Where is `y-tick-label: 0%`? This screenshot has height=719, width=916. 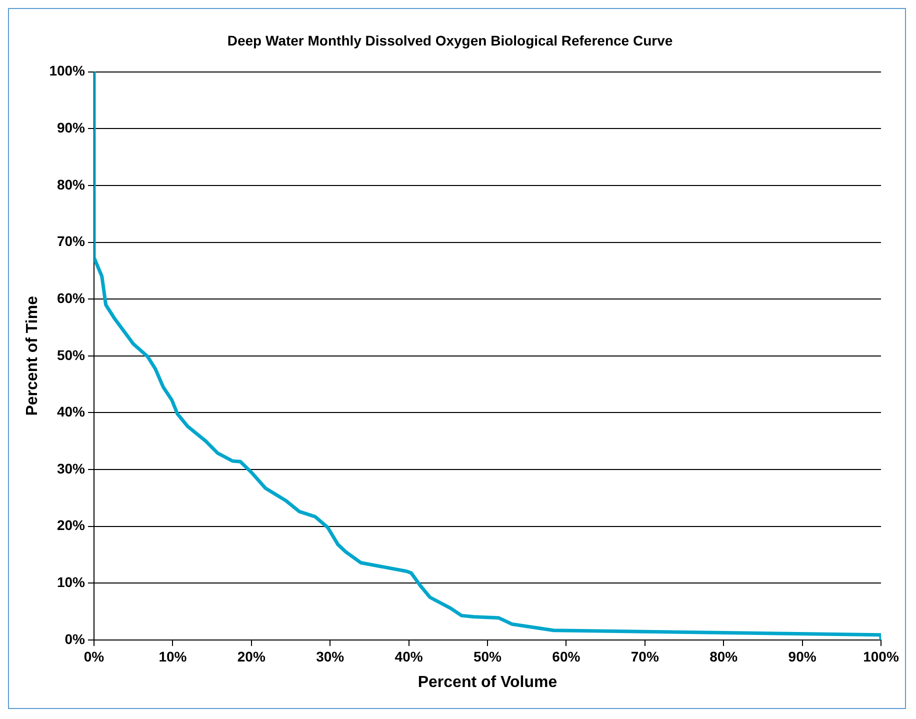
y-tick-label: 0% is located at coordinates (75, 638).